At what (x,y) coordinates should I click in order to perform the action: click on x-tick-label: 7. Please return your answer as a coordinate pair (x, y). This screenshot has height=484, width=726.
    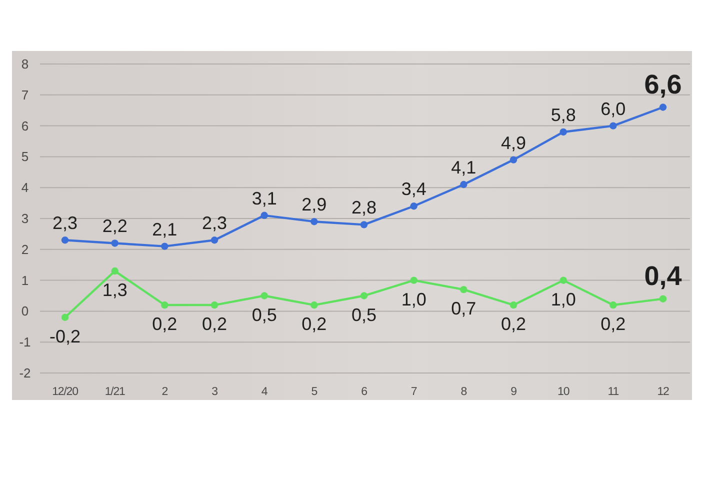
    Looking at the image, I should click on (413, 392).